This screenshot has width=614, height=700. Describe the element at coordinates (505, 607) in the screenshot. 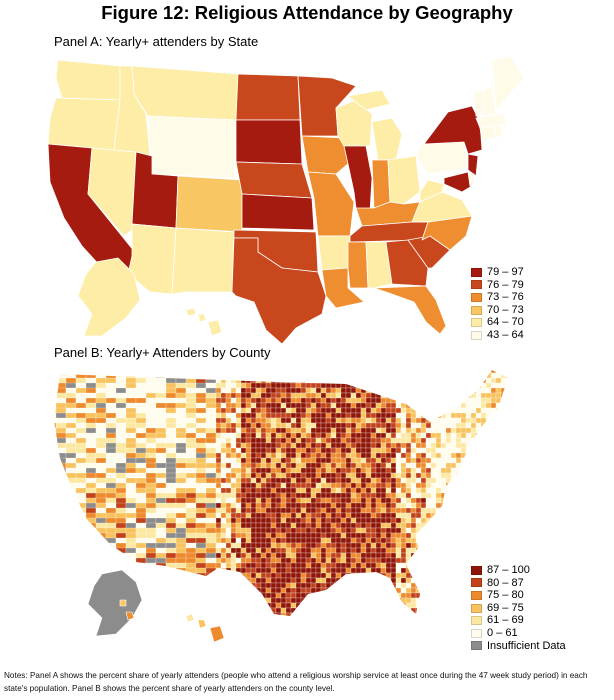

I see `legend-label: 69 – 75` at that location.